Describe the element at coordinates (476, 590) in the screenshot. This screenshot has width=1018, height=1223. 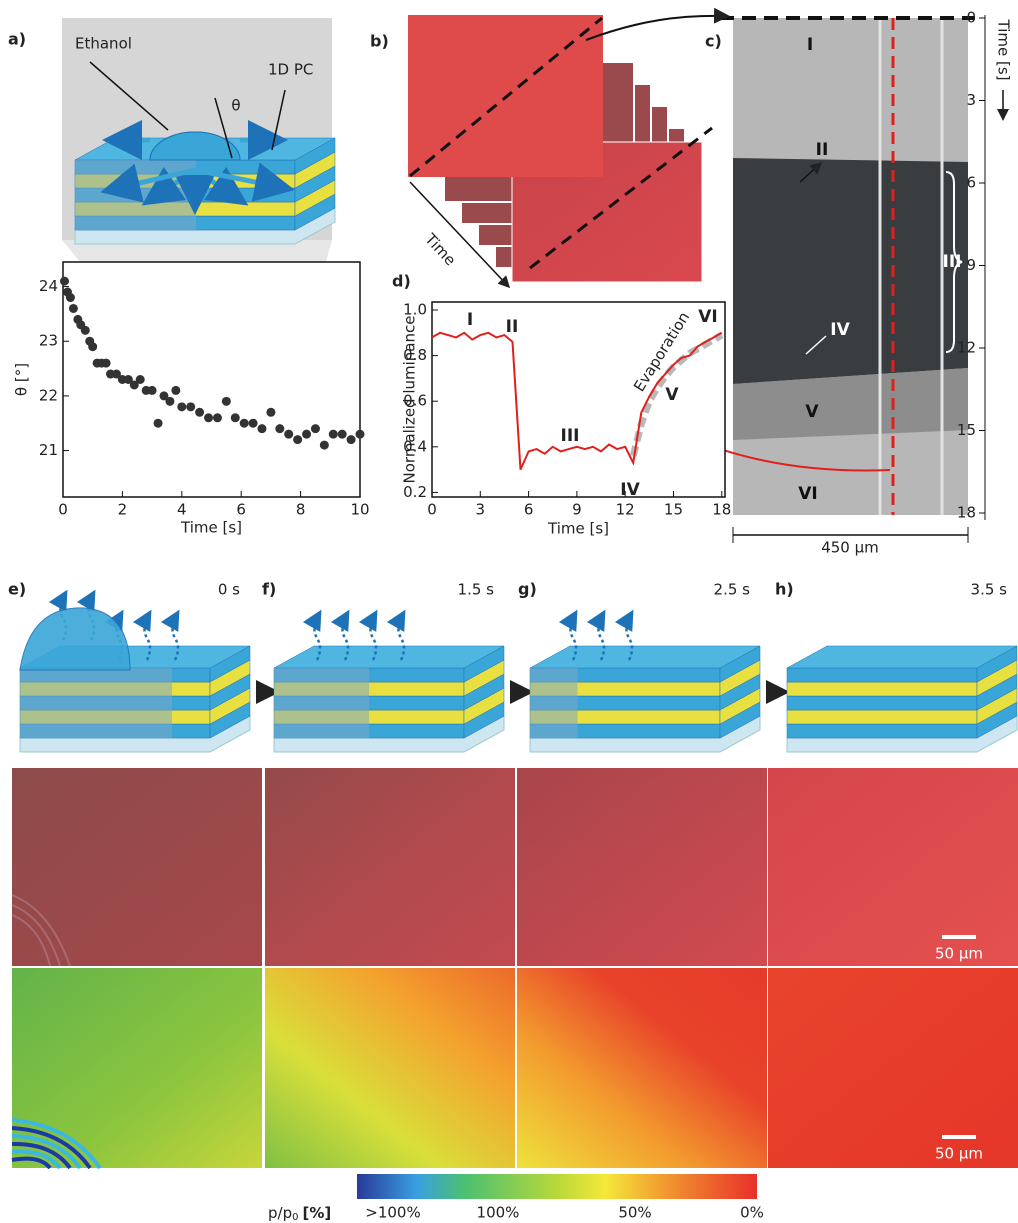
I see `time-label: 1.5 s` at that location.